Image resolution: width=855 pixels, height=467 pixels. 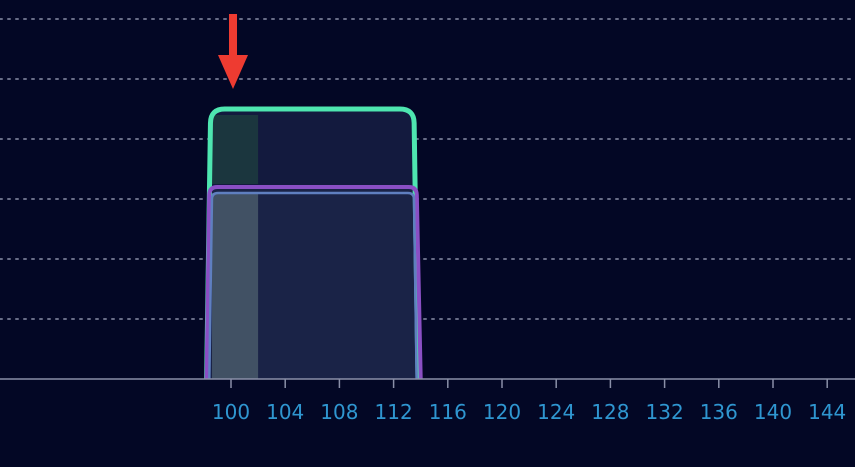 I want to click on x-tick-label-136: 136, so click(x=719, y=412).